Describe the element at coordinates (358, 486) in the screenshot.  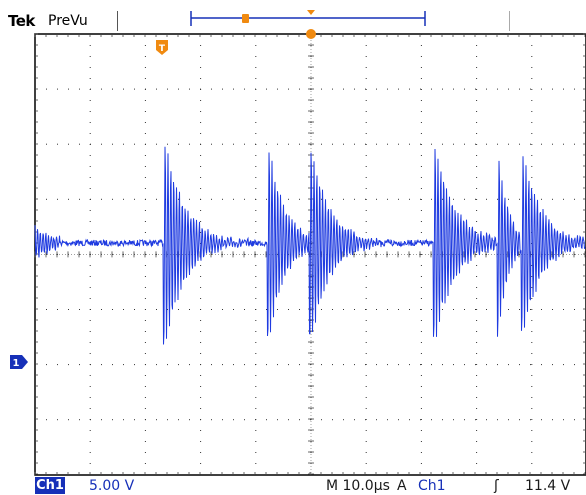
I see `timebase-readout: M 10.0µs` at that location.